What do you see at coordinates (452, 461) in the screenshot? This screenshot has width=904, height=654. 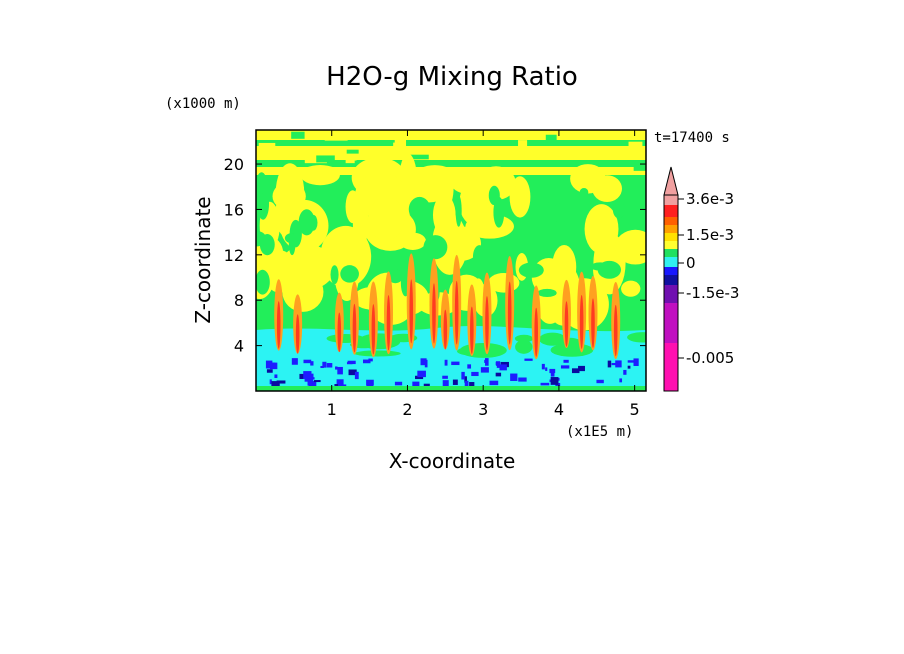 I see `x-axis-label: X-coordinate` at bounding box center [452, 461].